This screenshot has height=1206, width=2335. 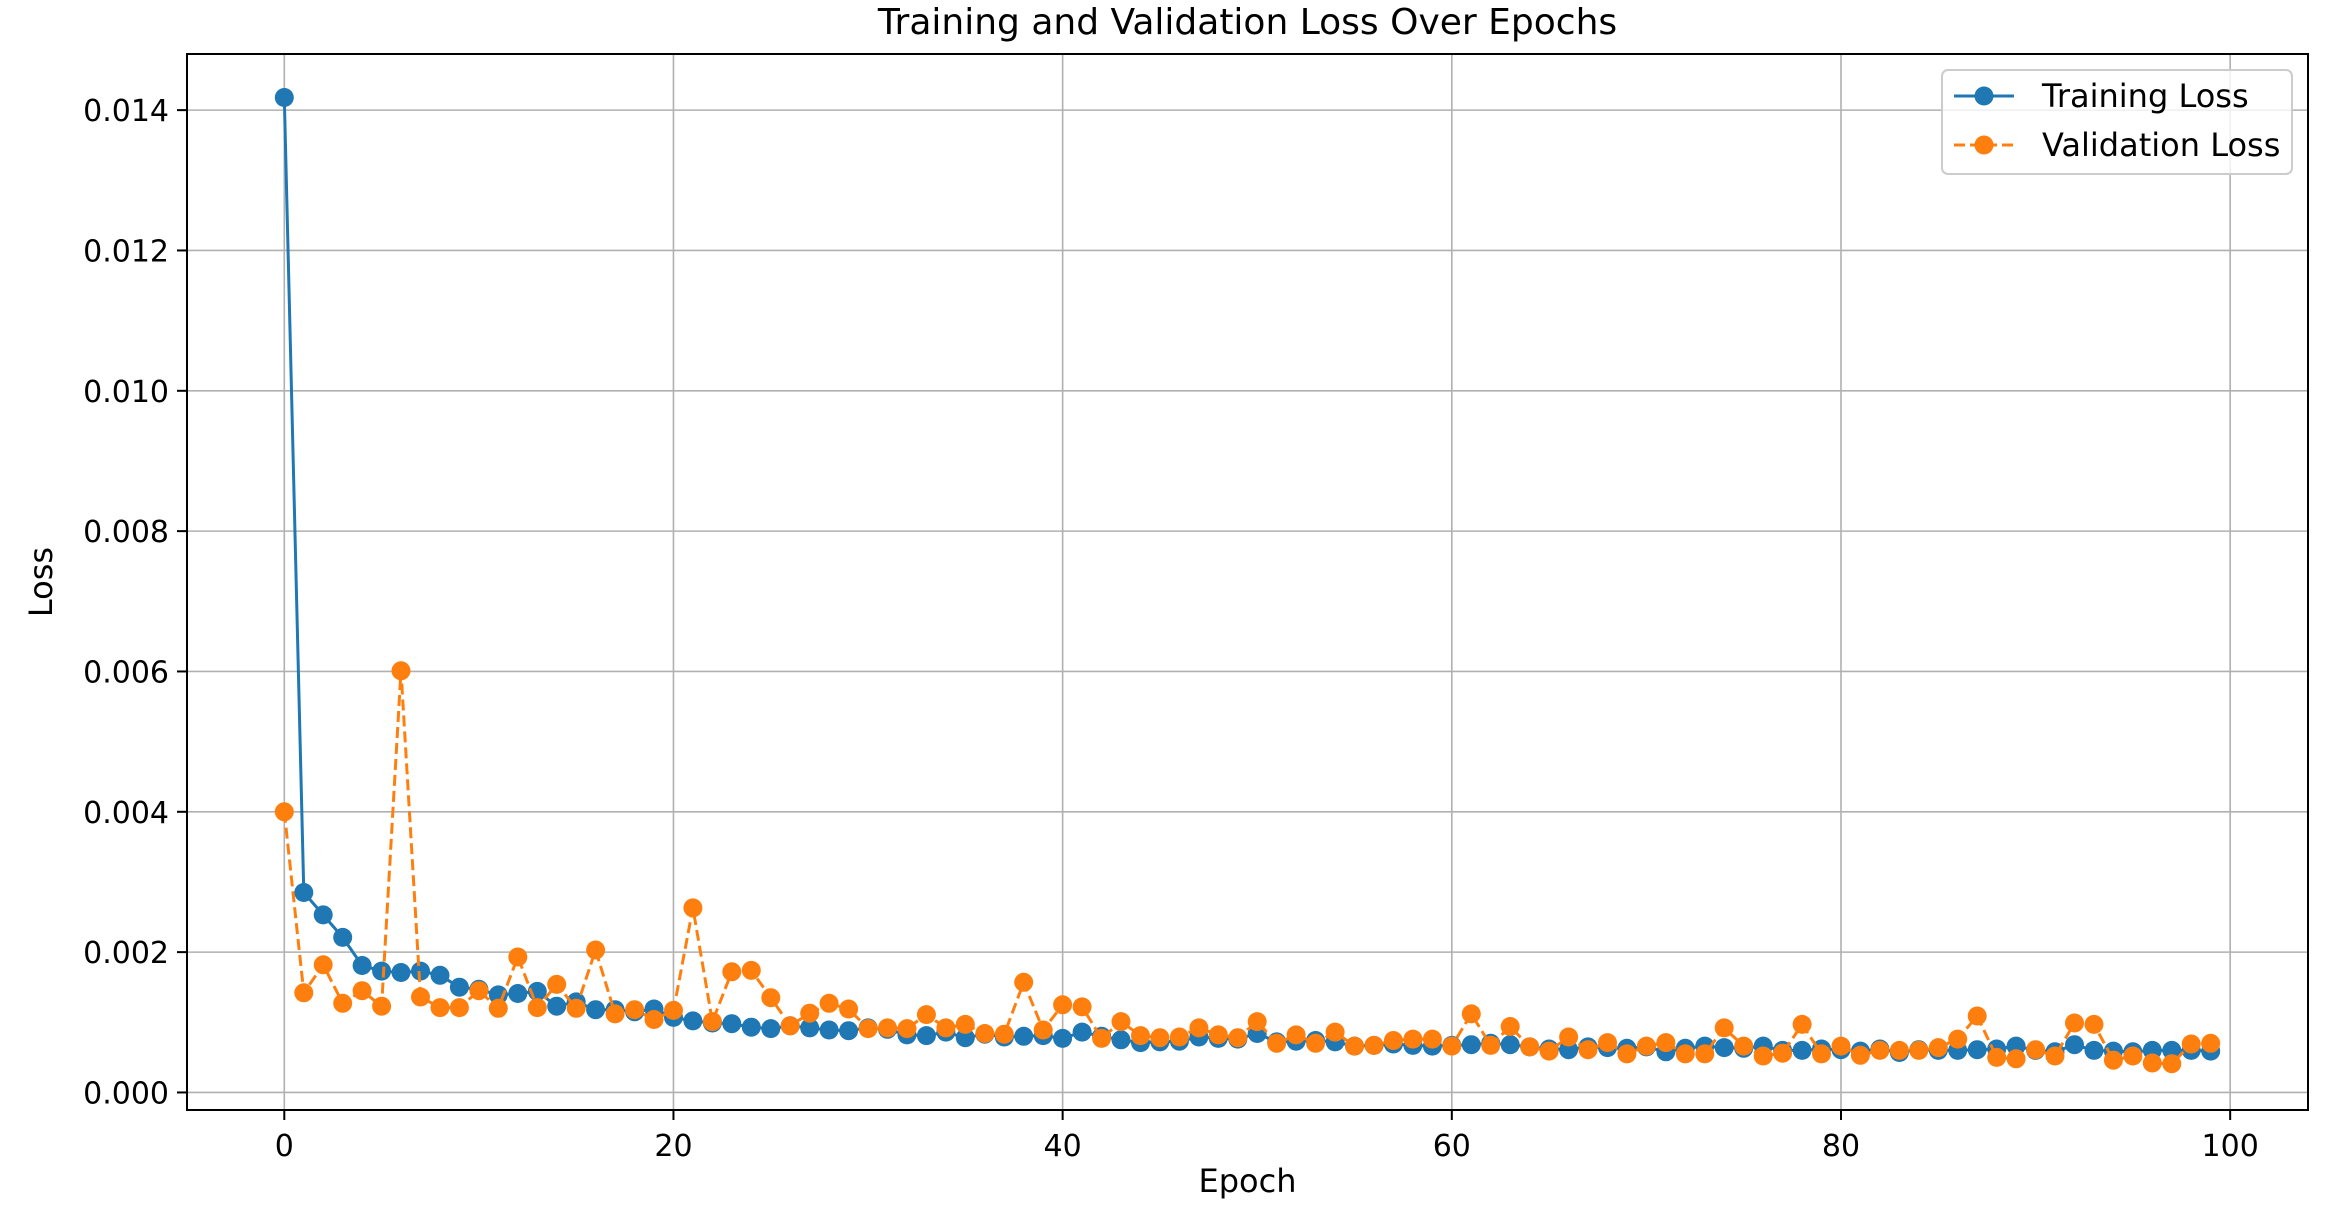 I want to click on x-tick-label: 60, so click(x=1452, y=1146).